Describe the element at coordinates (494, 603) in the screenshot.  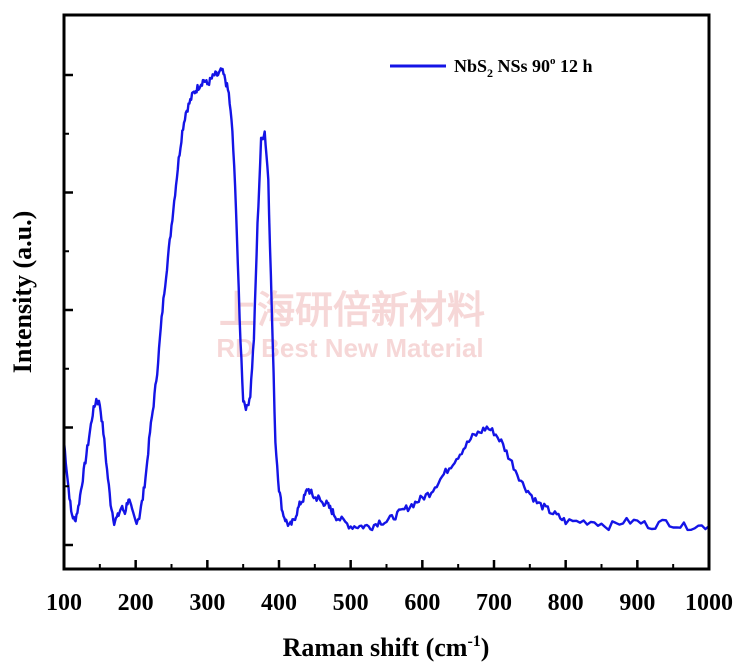
I see `x-tick-label: 700` at that location.